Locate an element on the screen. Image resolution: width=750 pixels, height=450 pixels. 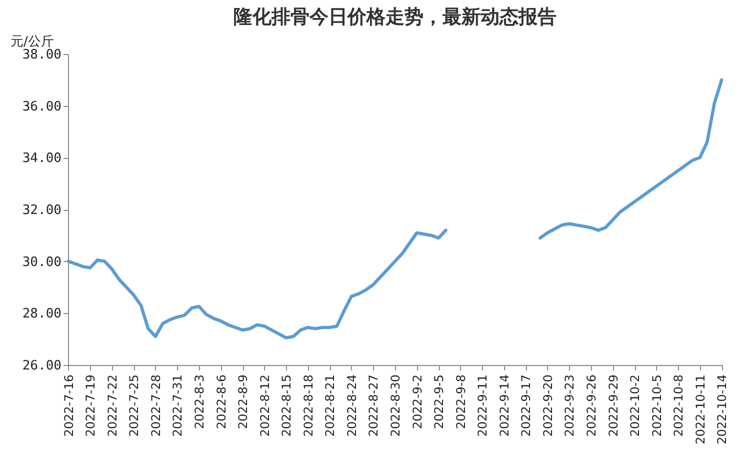
x-tick-label: 2022-10-8 is located at coordinates (679, 405).